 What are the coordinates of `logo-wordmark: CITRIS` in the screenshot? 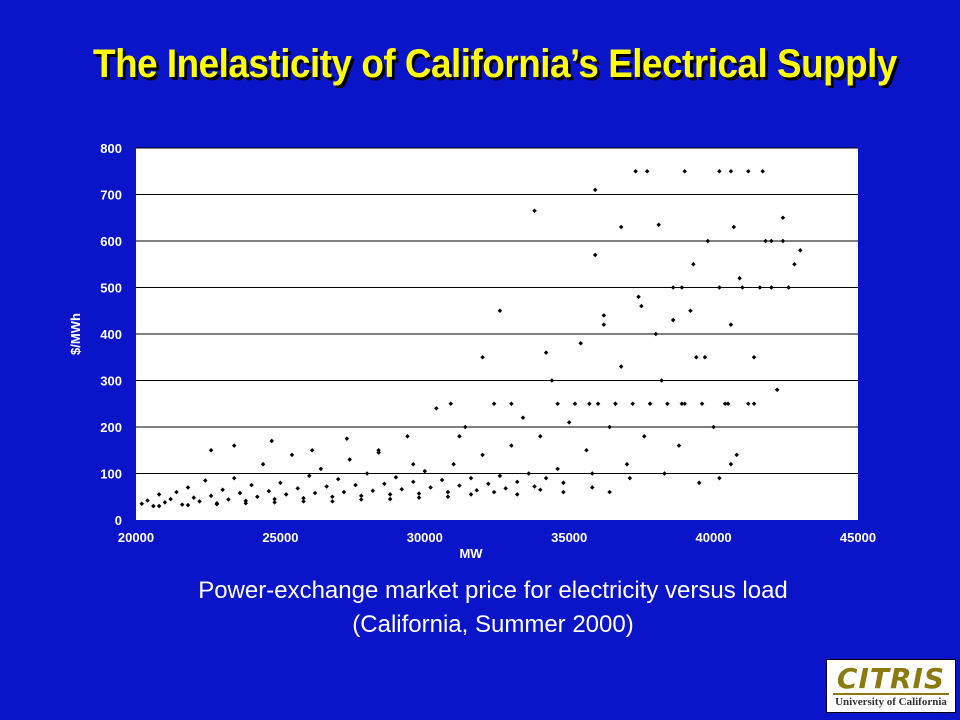 It's located at (891, 678).